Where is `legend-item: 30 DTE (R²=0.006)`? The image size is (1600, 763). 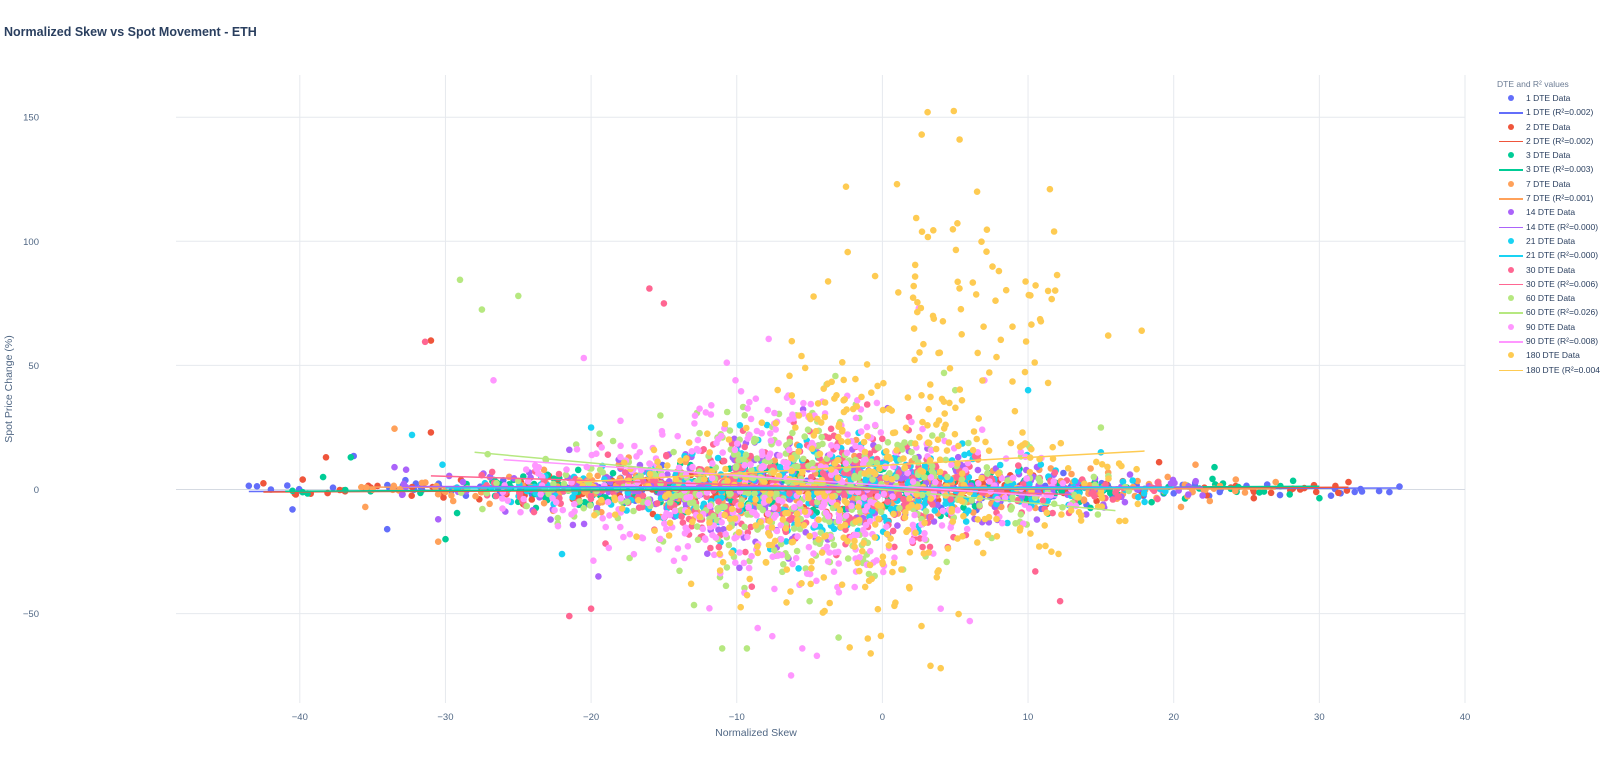
legend-item: 30 DTE (R²=0.006) is located at coordinates (1548, 284).